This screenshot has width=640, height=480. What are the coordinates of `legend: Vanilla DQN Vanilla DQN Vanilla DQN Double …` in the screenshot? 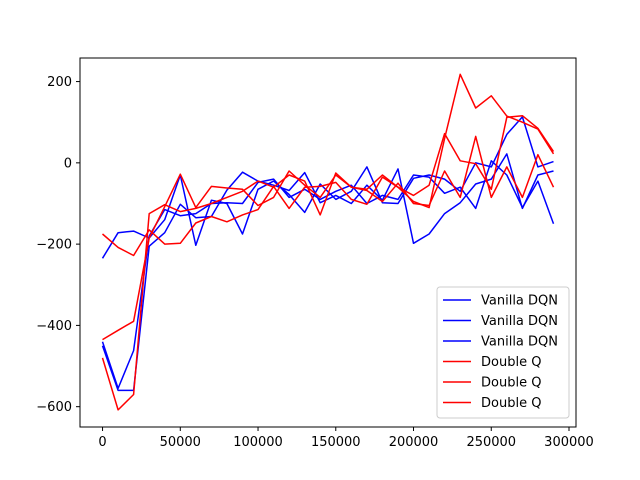 It's located at (503, 352).